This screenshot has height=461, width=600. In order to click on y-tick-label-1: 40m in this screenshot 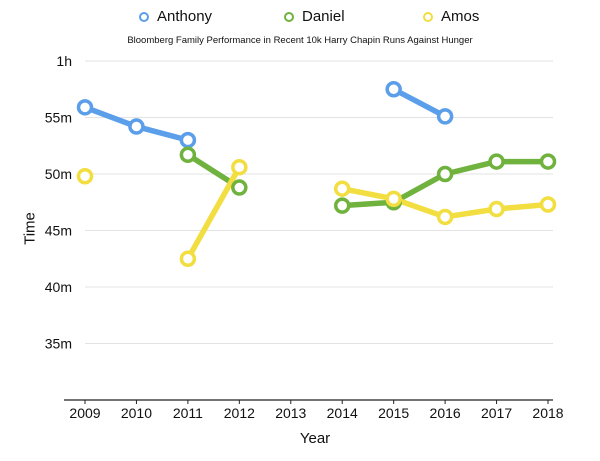, I will do `click(58, 287)`.